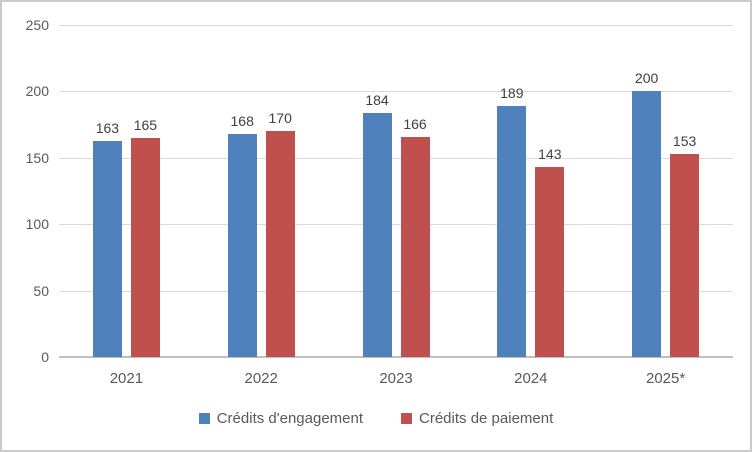 Image resolution: width=752 pixels, height=452 pixels. Describe the element at coordinates (550, 154) in the screenshot. I see `data-label: 143` at that location.